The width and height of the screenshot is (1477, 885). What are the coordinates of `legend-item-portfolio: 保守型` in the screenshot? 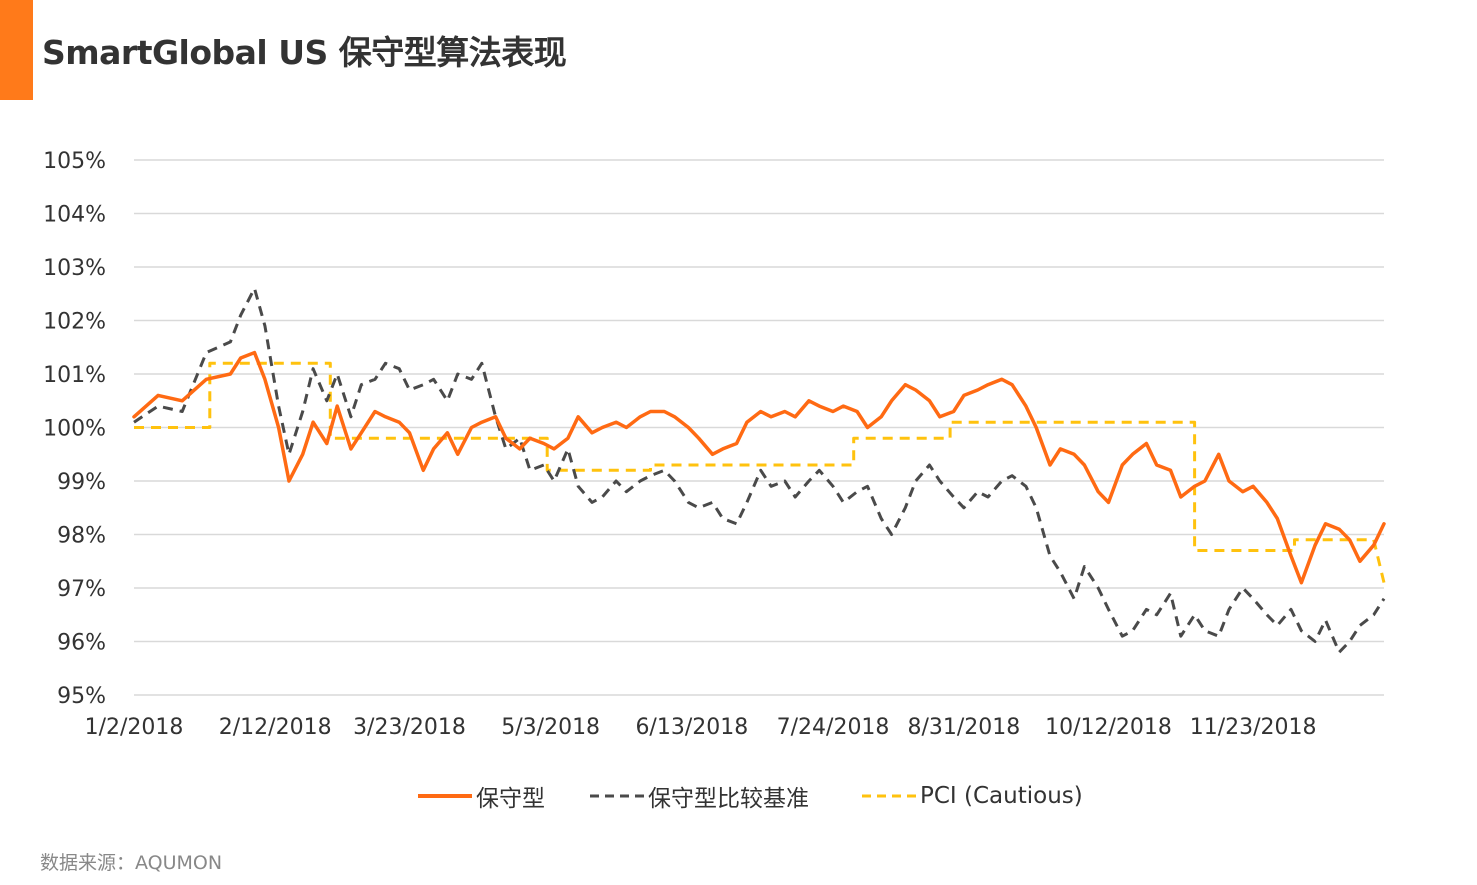 It's located at (481, 796).